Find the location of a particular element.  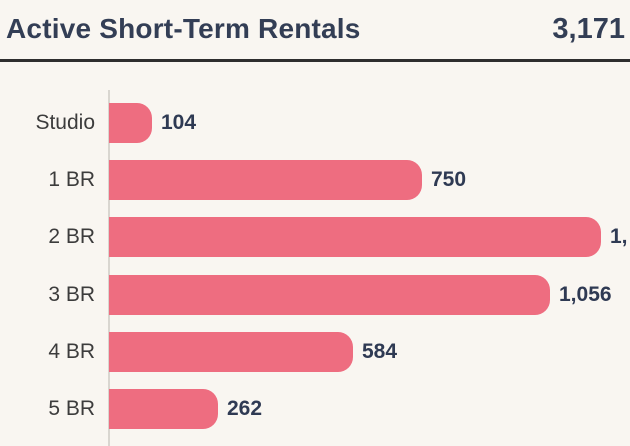

value-label: 1, is located at coordinates (619, 237).